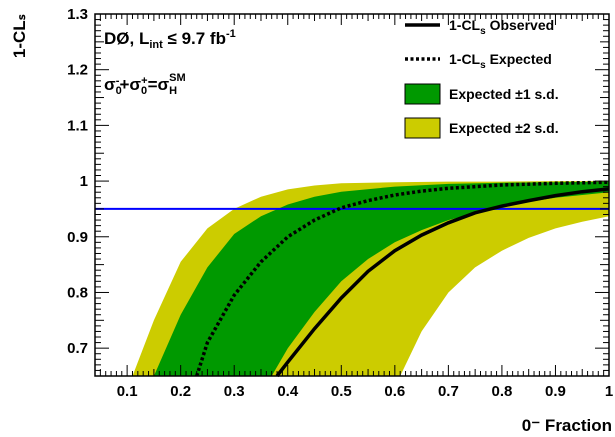 The width and height of the screenshot is (615, 437). I want to click on x-tick-label: 0.5, so click(341, 391).